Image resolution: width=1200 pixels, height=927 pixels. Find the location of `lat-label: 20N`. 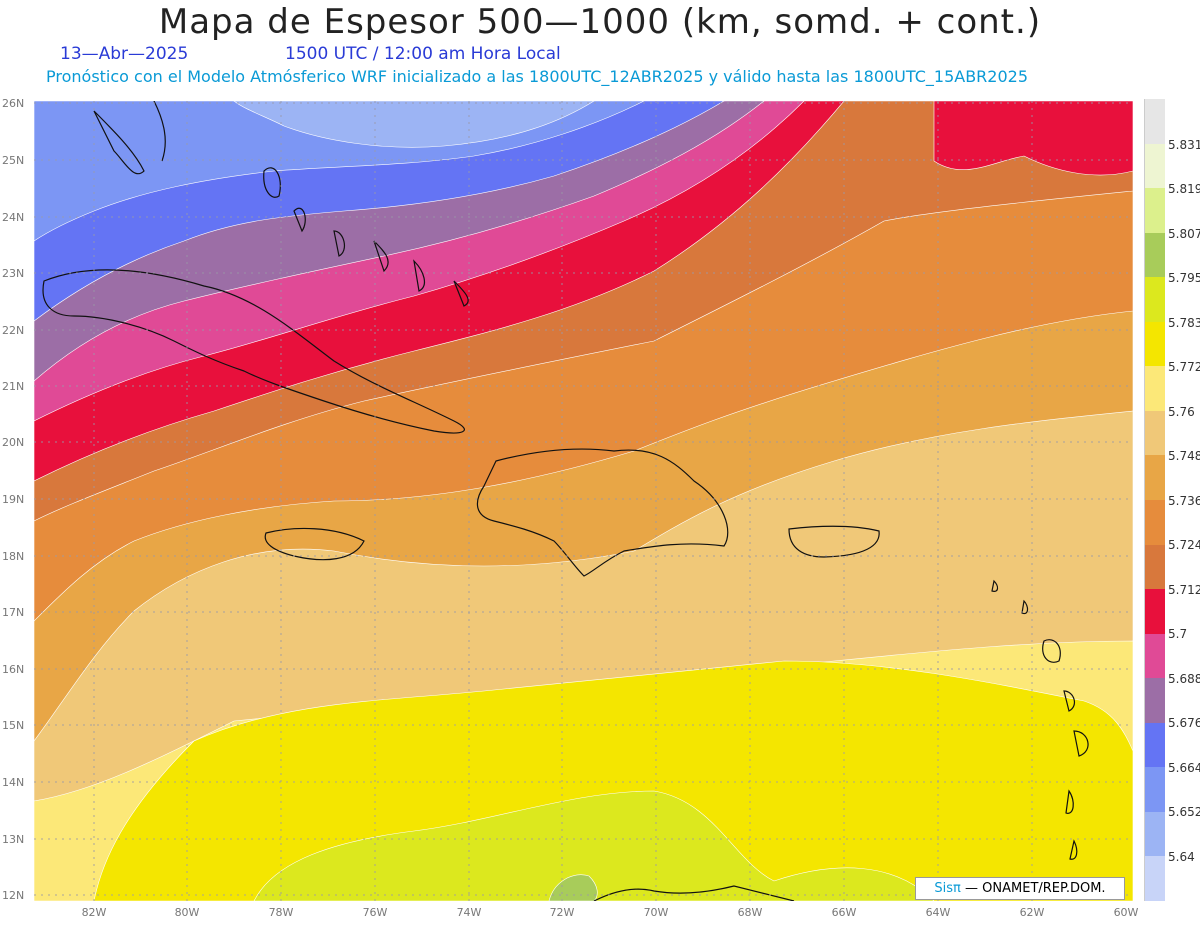

lat-label: 20N is located at coordinates (13, 442).